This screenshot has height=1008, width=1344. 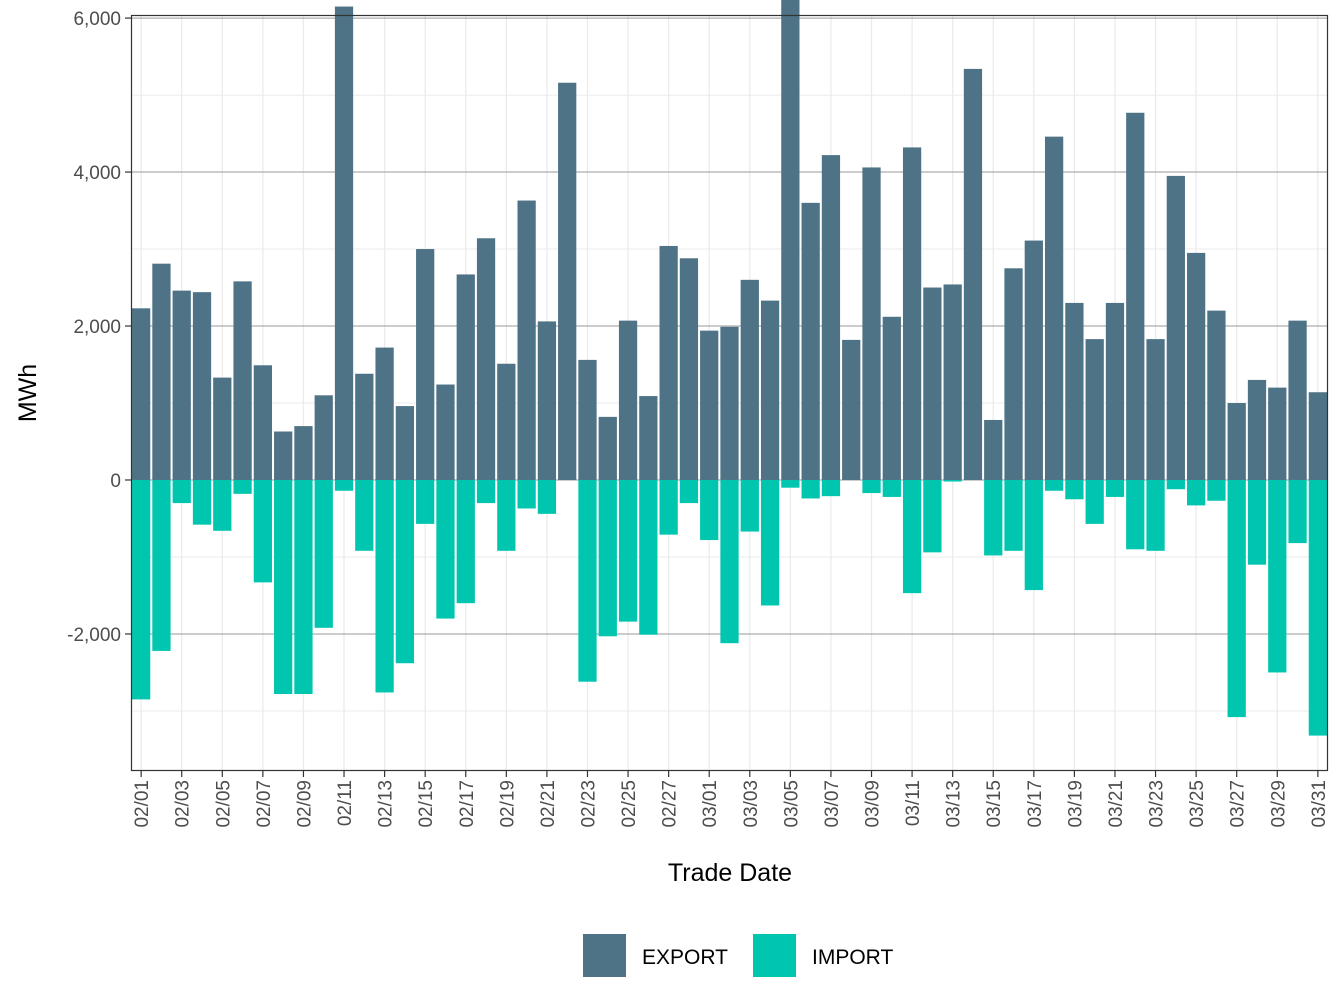 I want to click on x-tick-label: 02/17, so click(x=467, y=804).